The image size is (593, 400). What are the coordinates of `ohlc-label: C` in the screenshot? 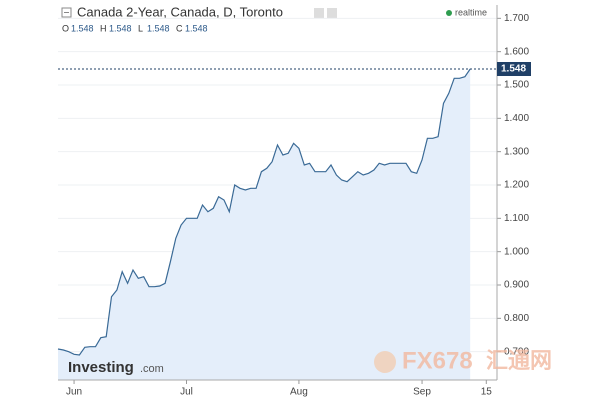 It's located at (179, 28).